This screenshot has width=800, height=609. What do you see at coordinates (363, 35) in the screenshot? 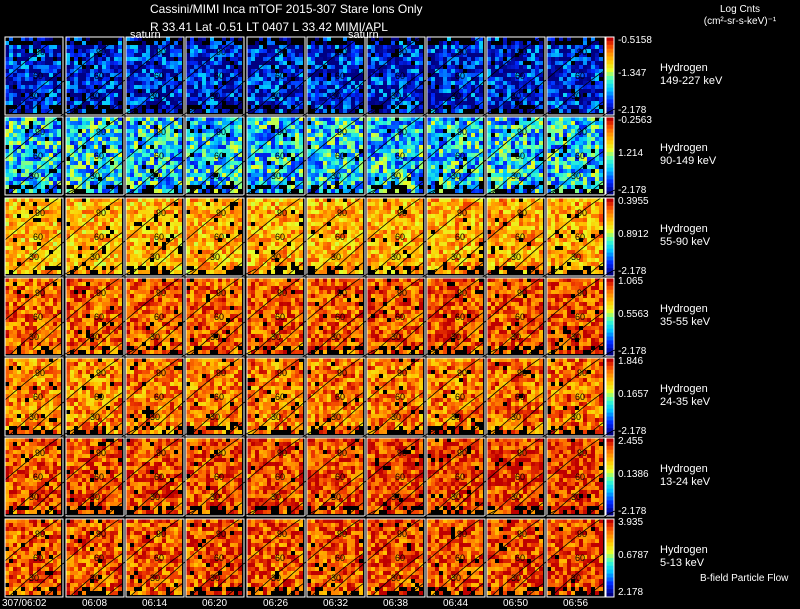
I see `saturn-label-2: saturn` at bounding box center [363, 35].